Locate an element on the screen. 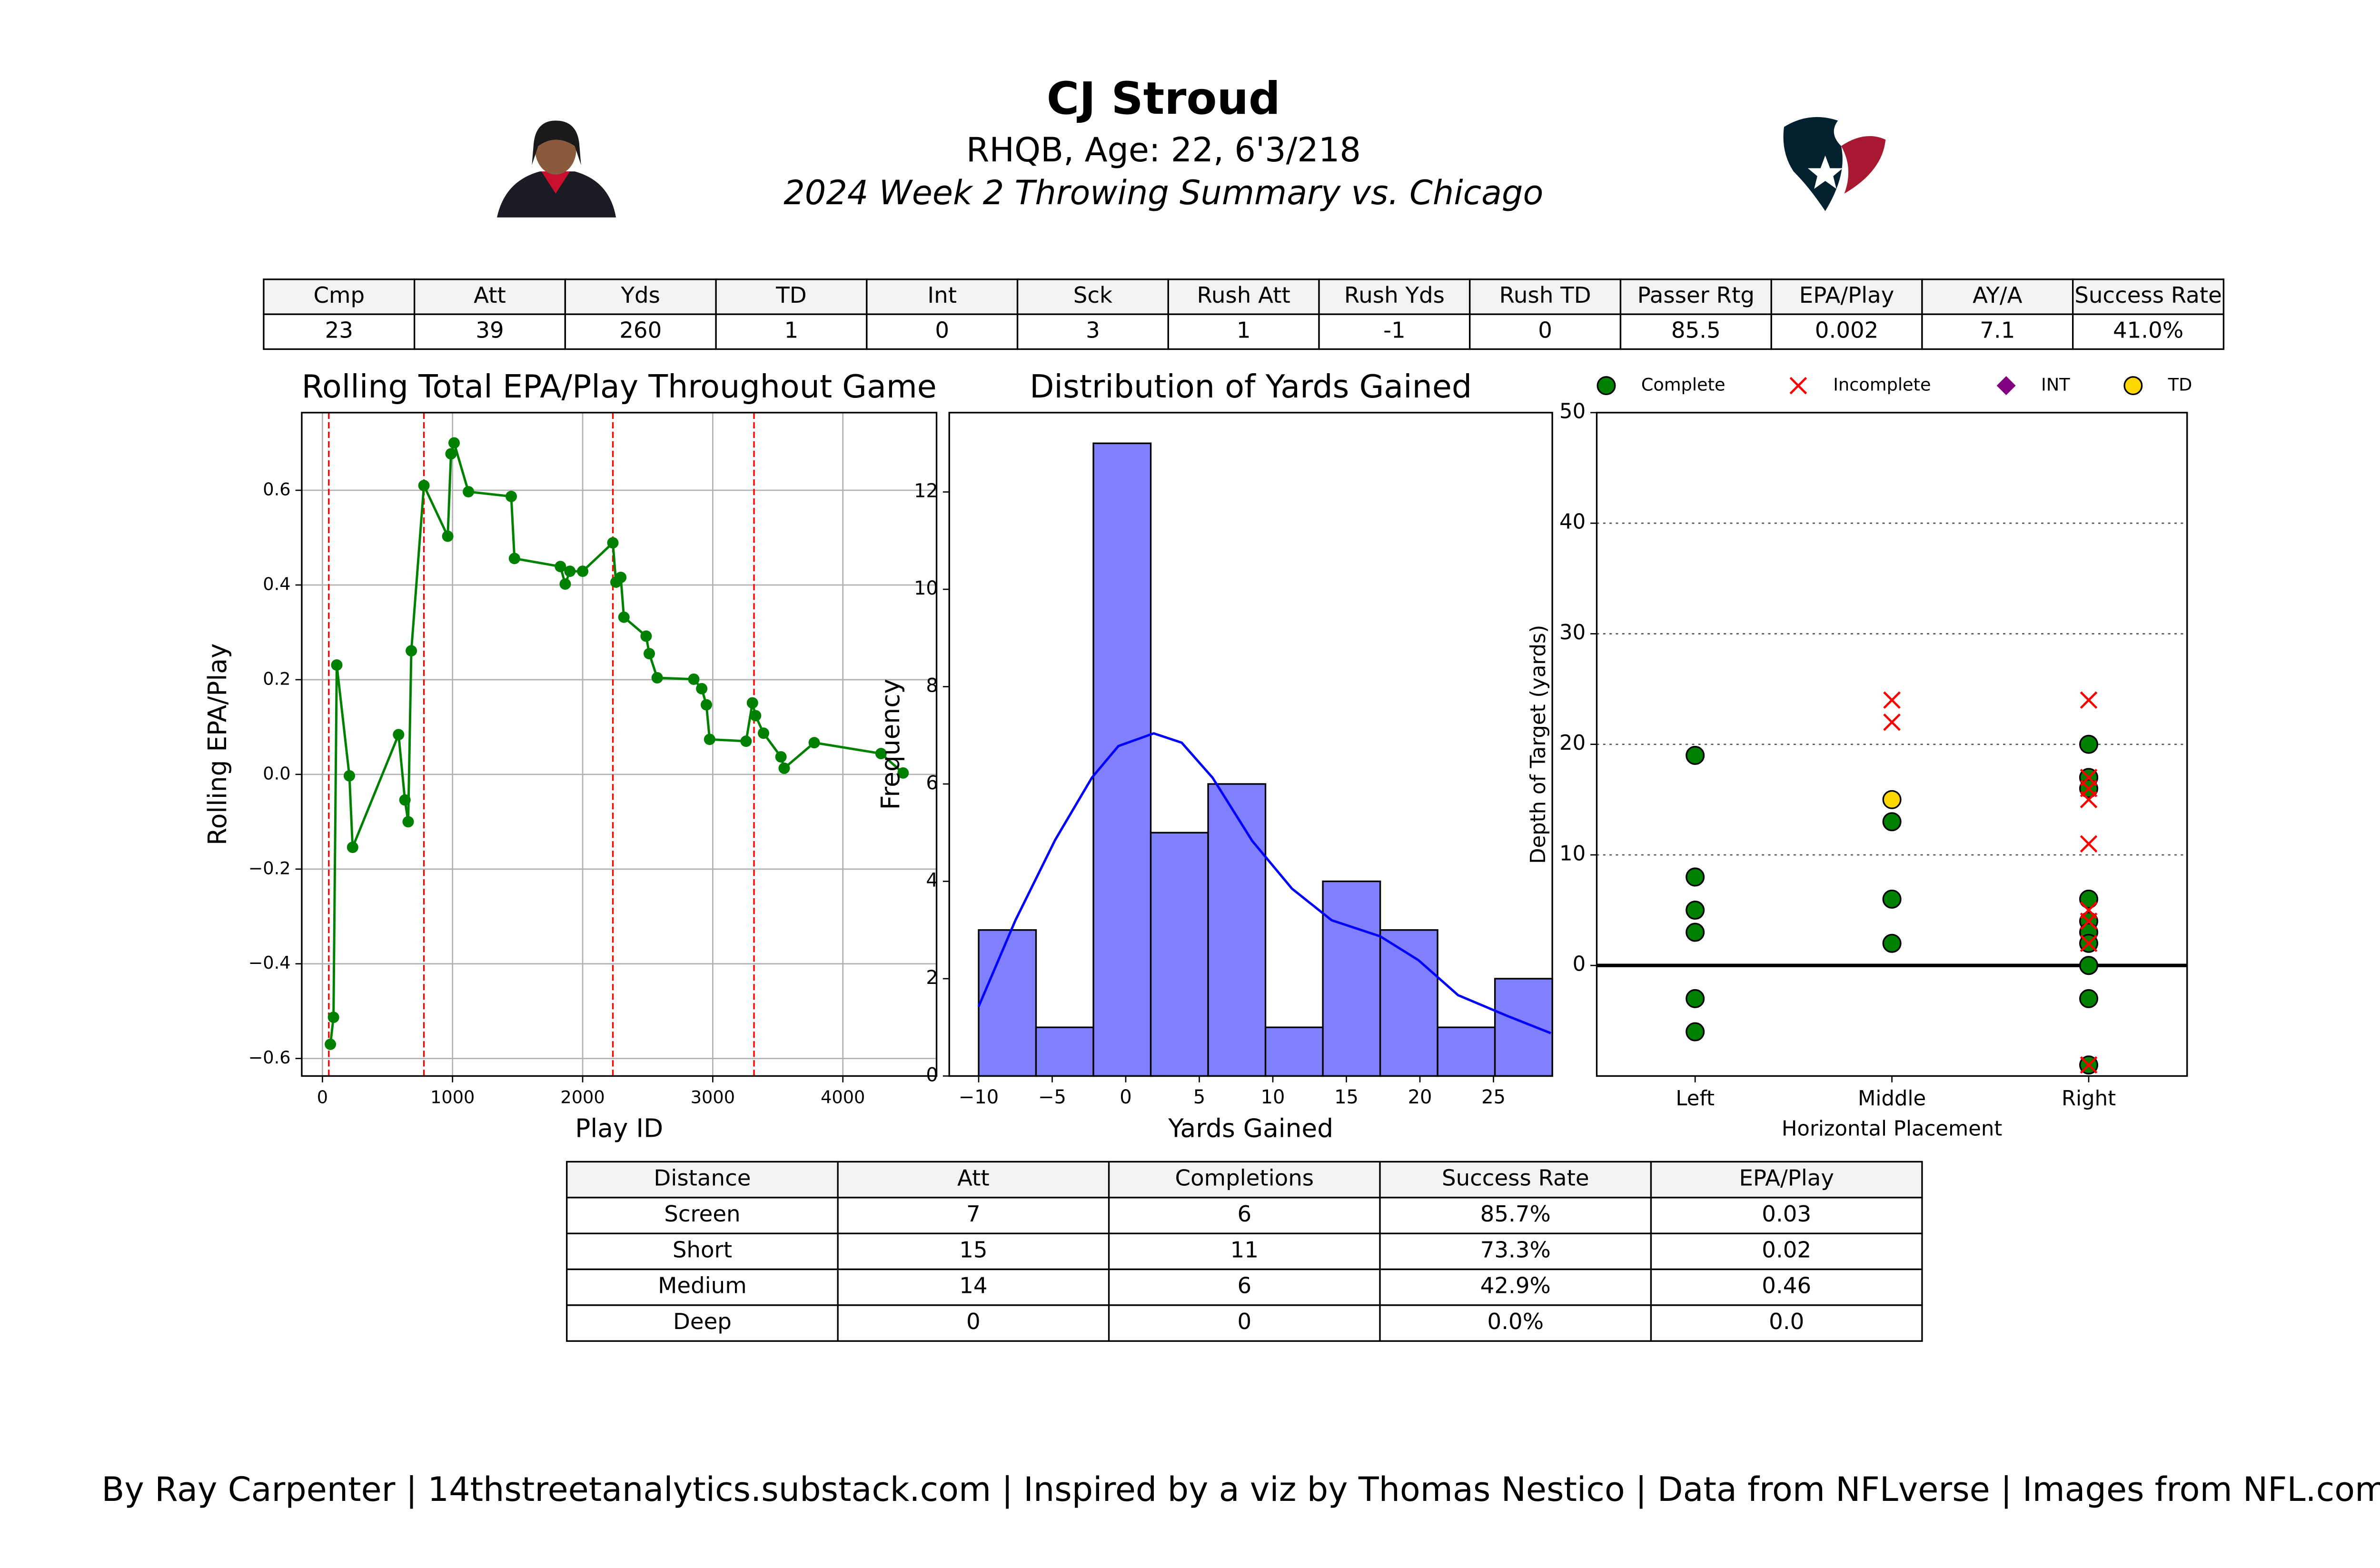 The width and height of the screenshot is (2380, 1568). chart-title: Distribution of Yards Gained is located at coordinates (1251, 387).